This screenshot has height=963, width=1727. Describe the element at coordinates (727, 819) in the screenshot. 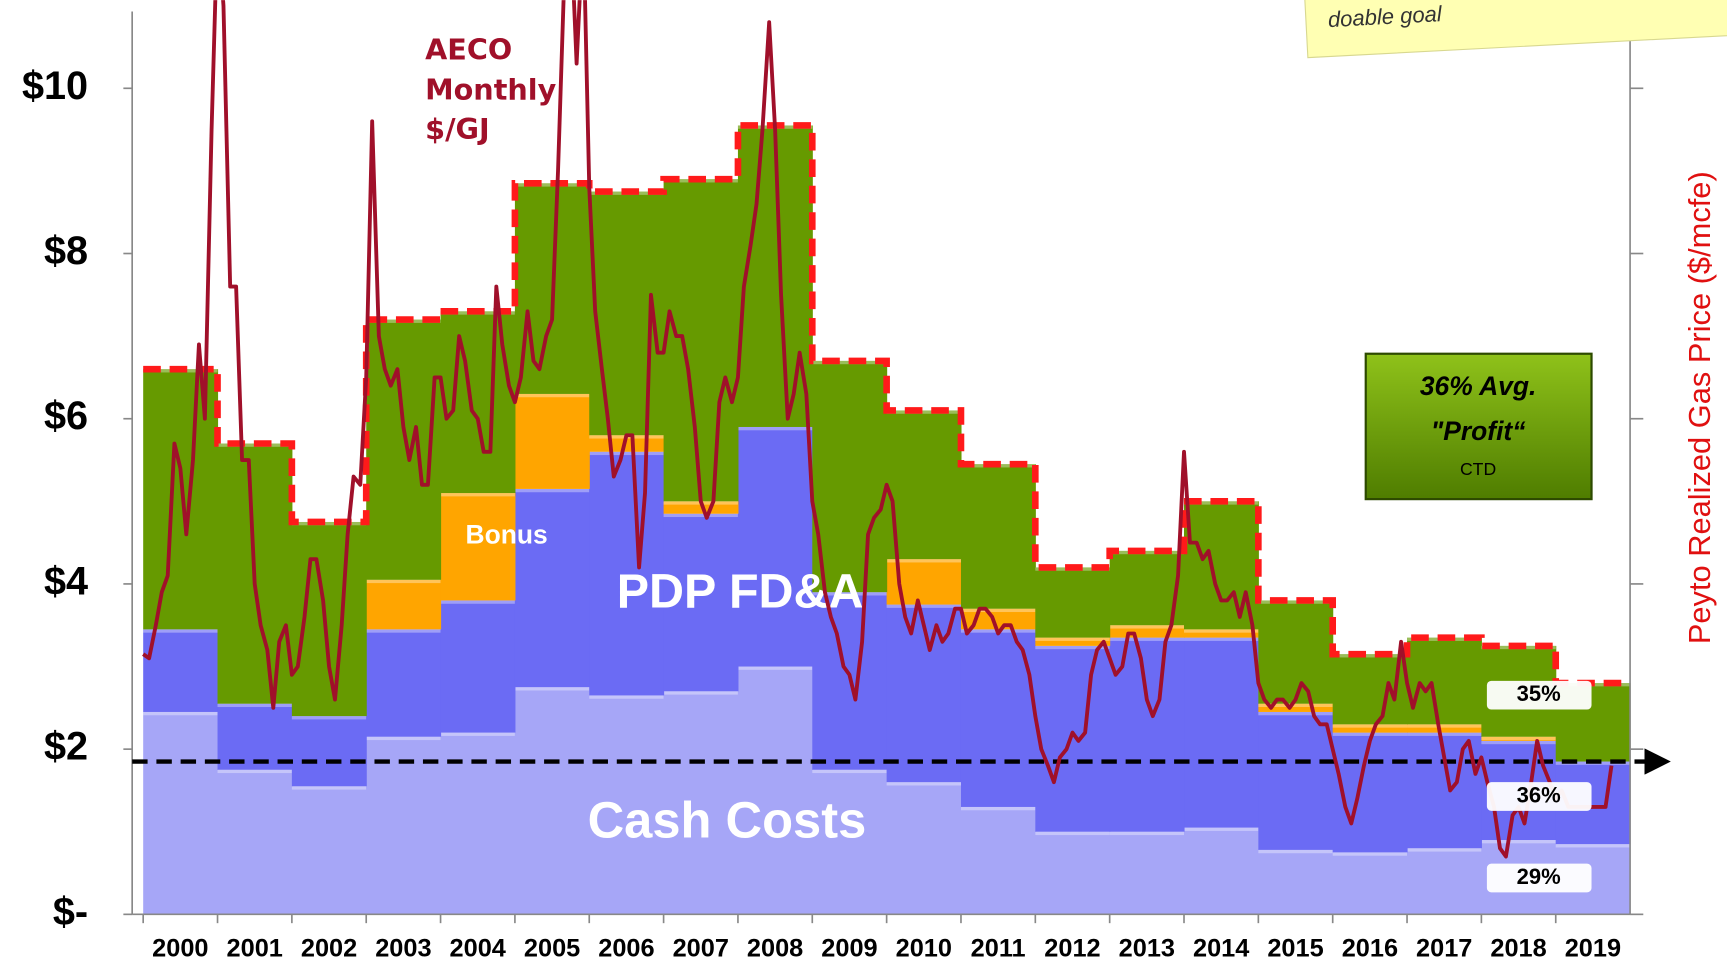

I see `area-label: Cash Costs` at that location.